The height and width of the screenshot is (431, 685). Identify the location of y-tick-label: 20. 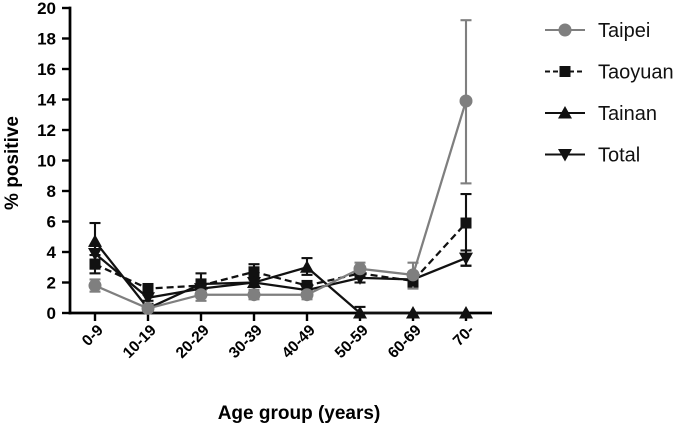
(46, 9).